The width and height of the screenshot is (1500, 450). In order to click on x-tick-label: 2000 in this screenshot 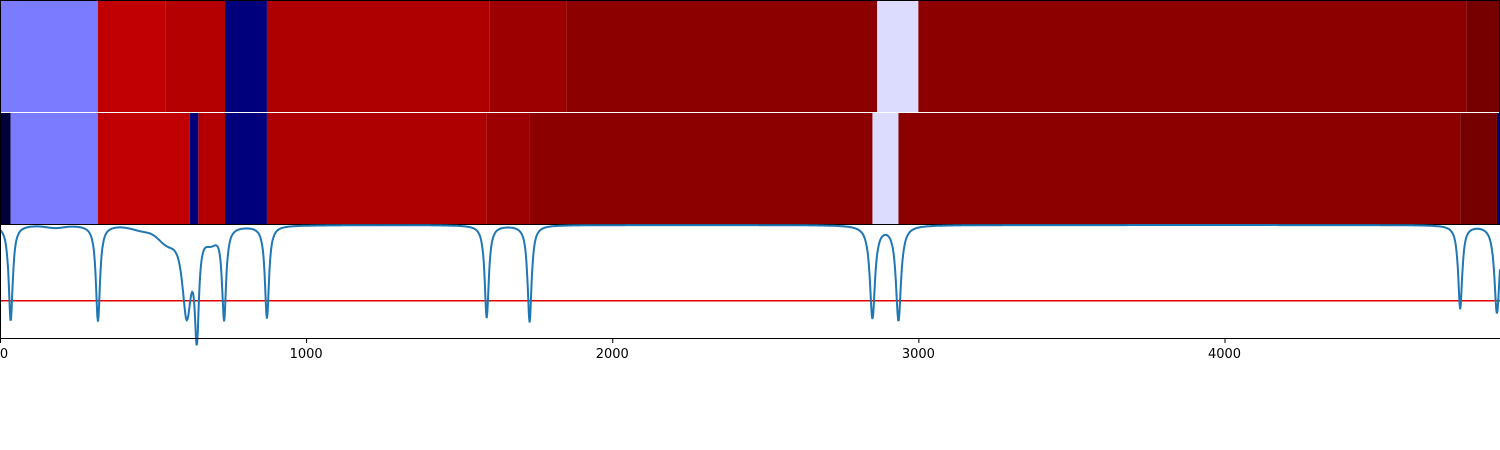, I will do `click(612, 354)`.